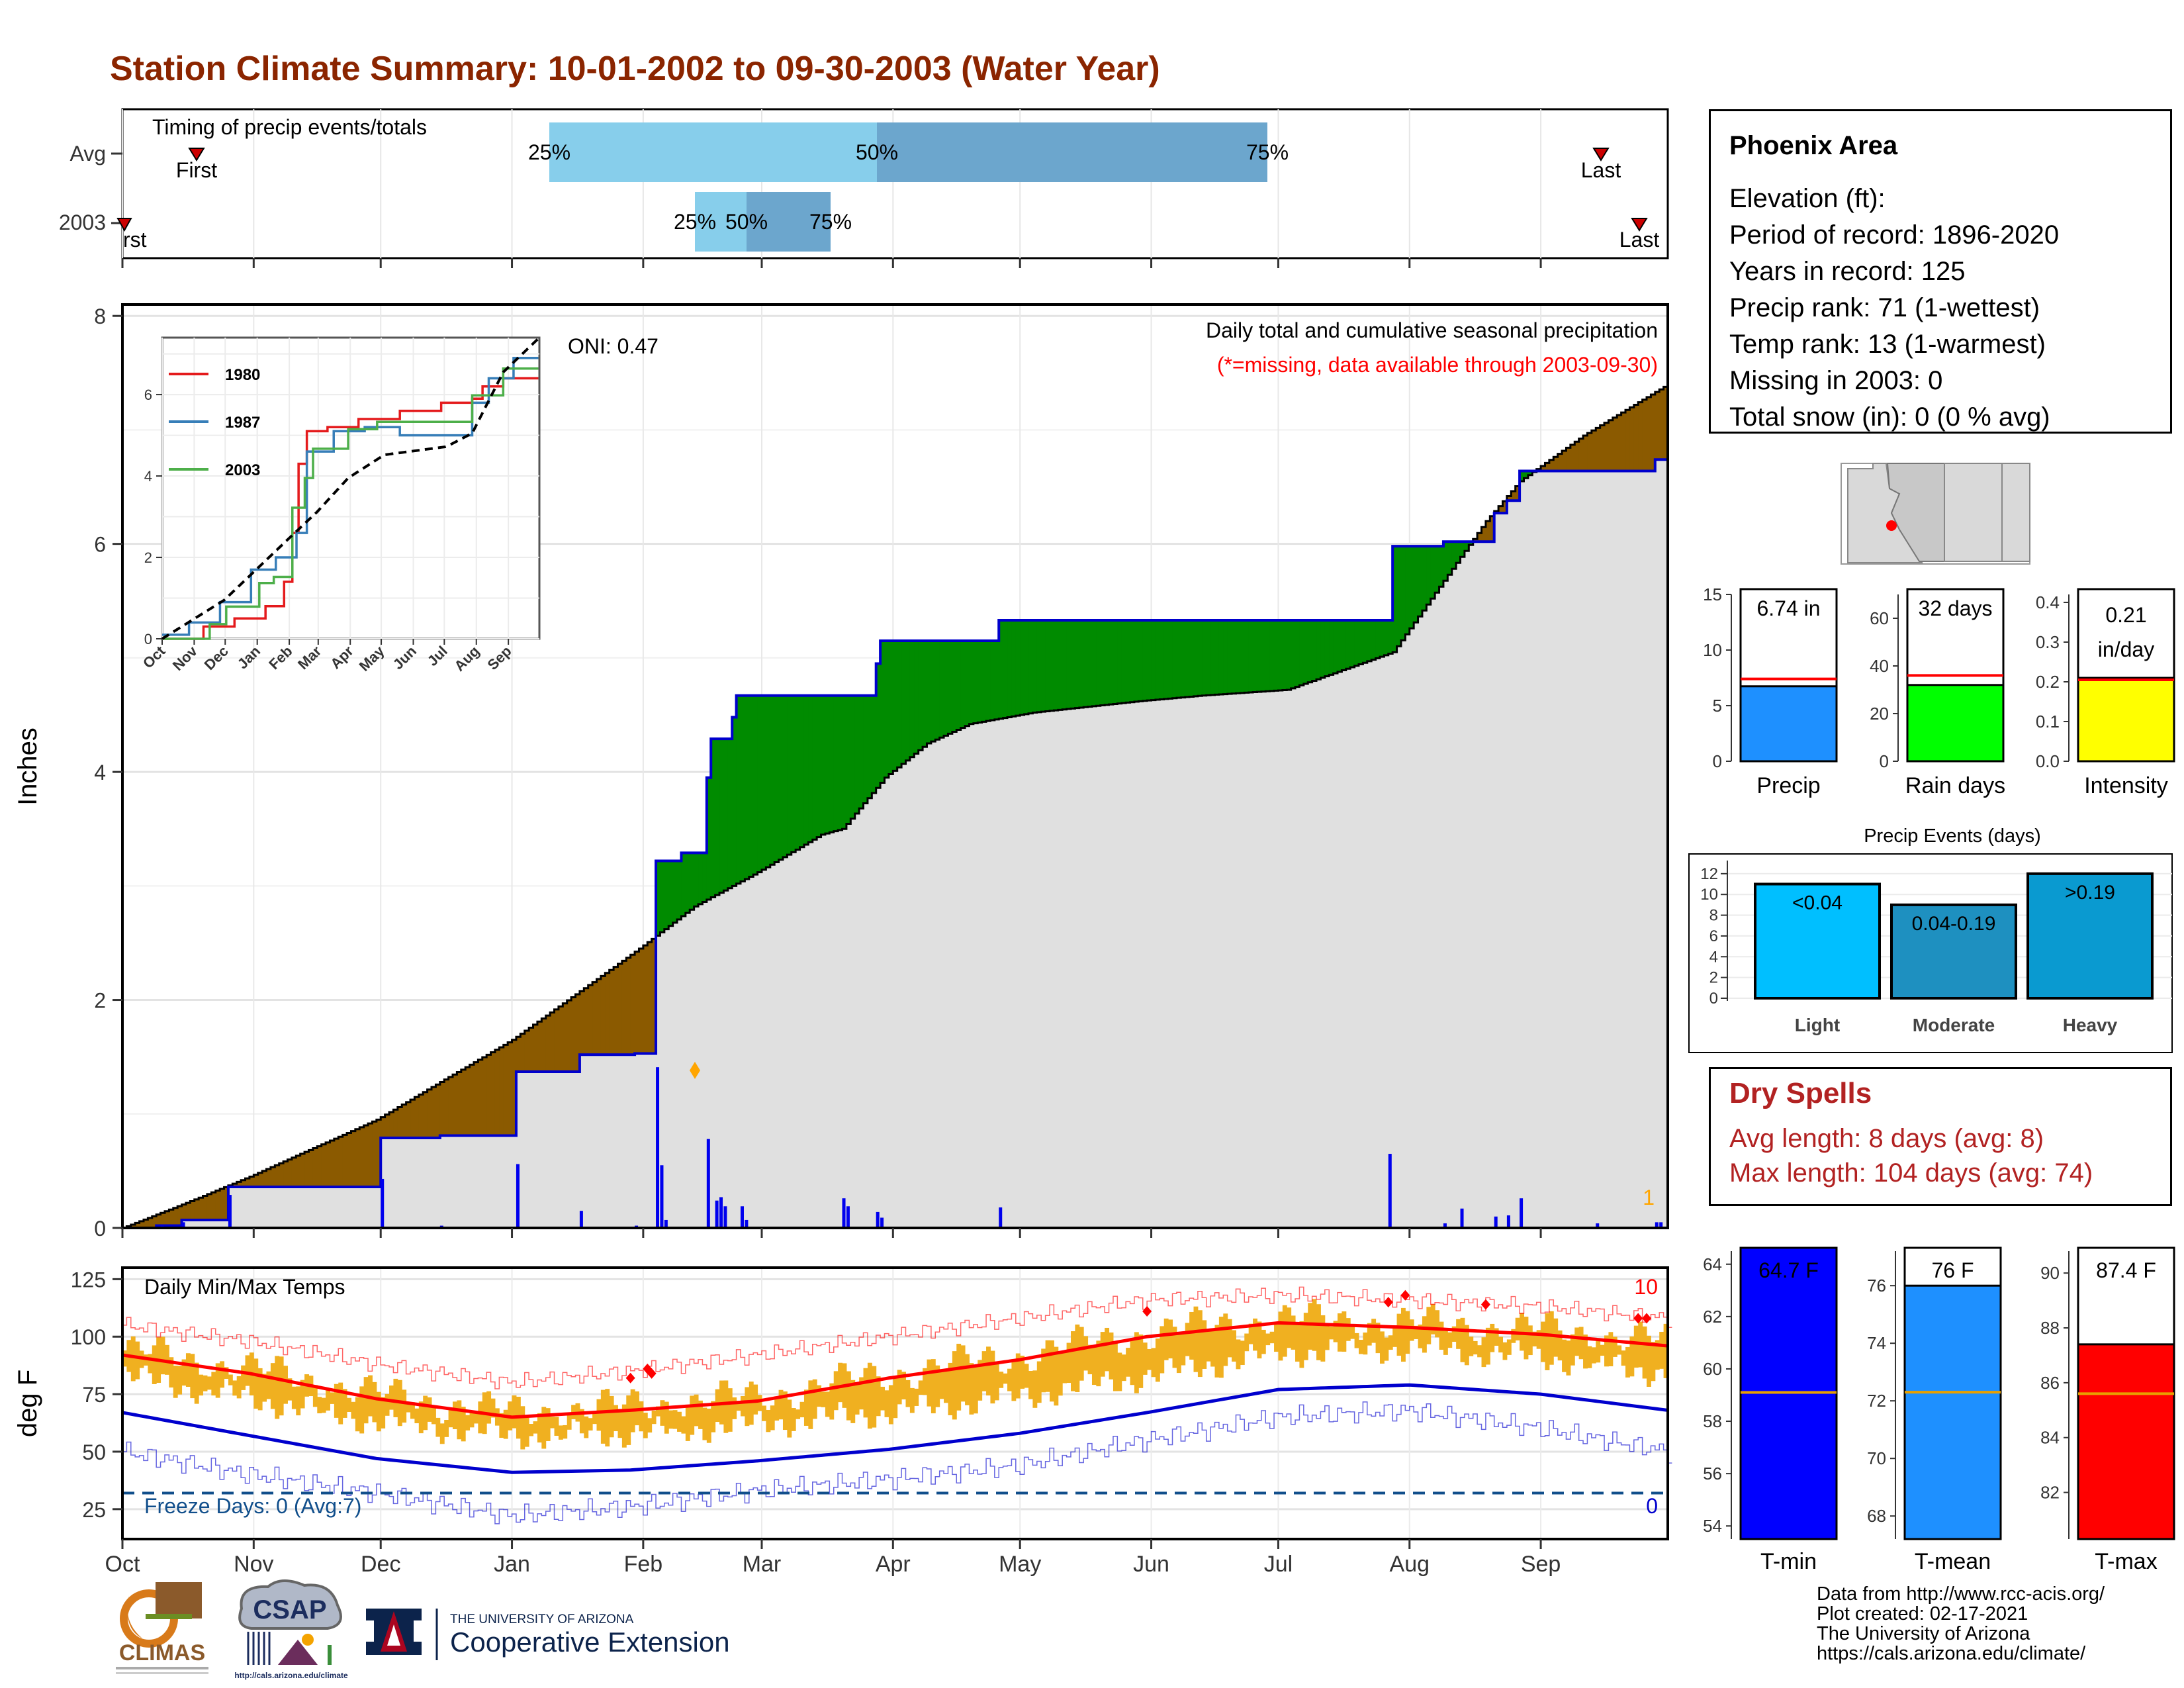 The image size is (2184, 1688). Describe the element at coordinates (1718, 706) in the screenshot. I see `precip-gauge-tick-label: 5` at that location.